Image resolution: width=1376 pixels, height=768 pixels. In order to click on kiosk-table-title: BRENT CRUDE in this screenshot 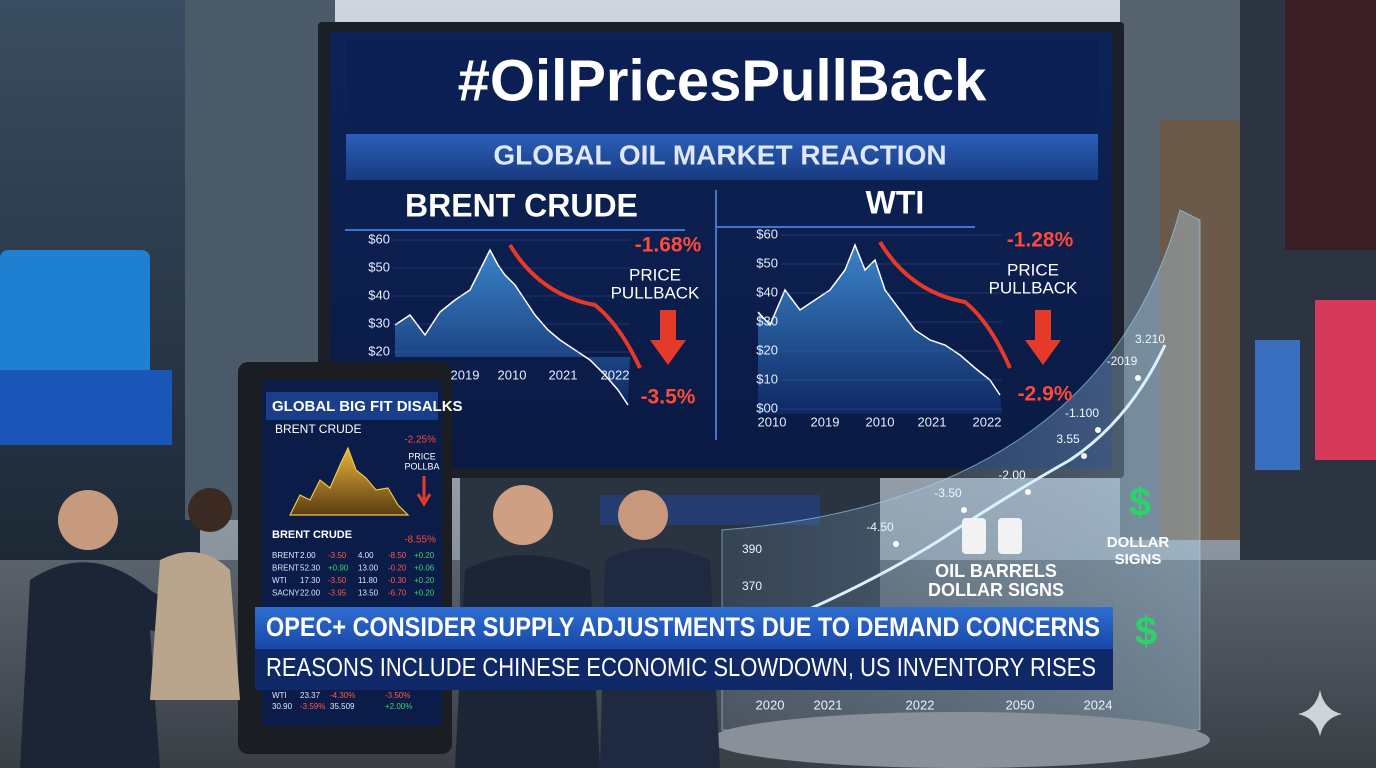, I will do `click(312, 535)`.